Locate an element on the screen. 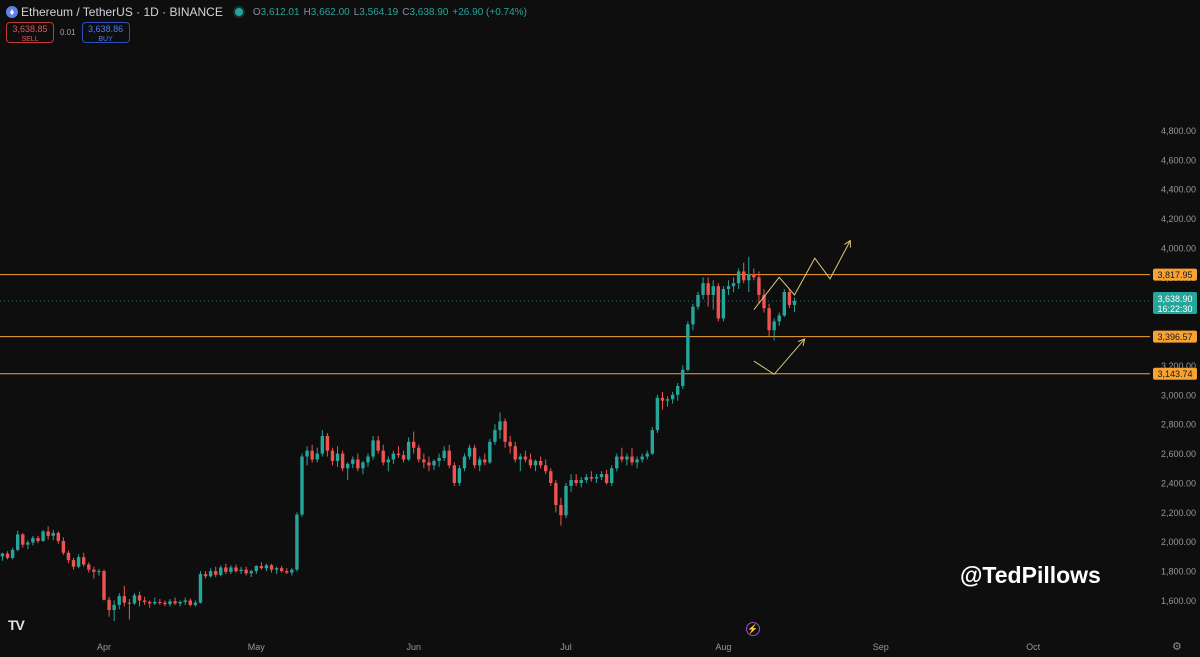 The image size is (1200, 657). bolt-icon: ⚡ is located at coordinates (753, 629).